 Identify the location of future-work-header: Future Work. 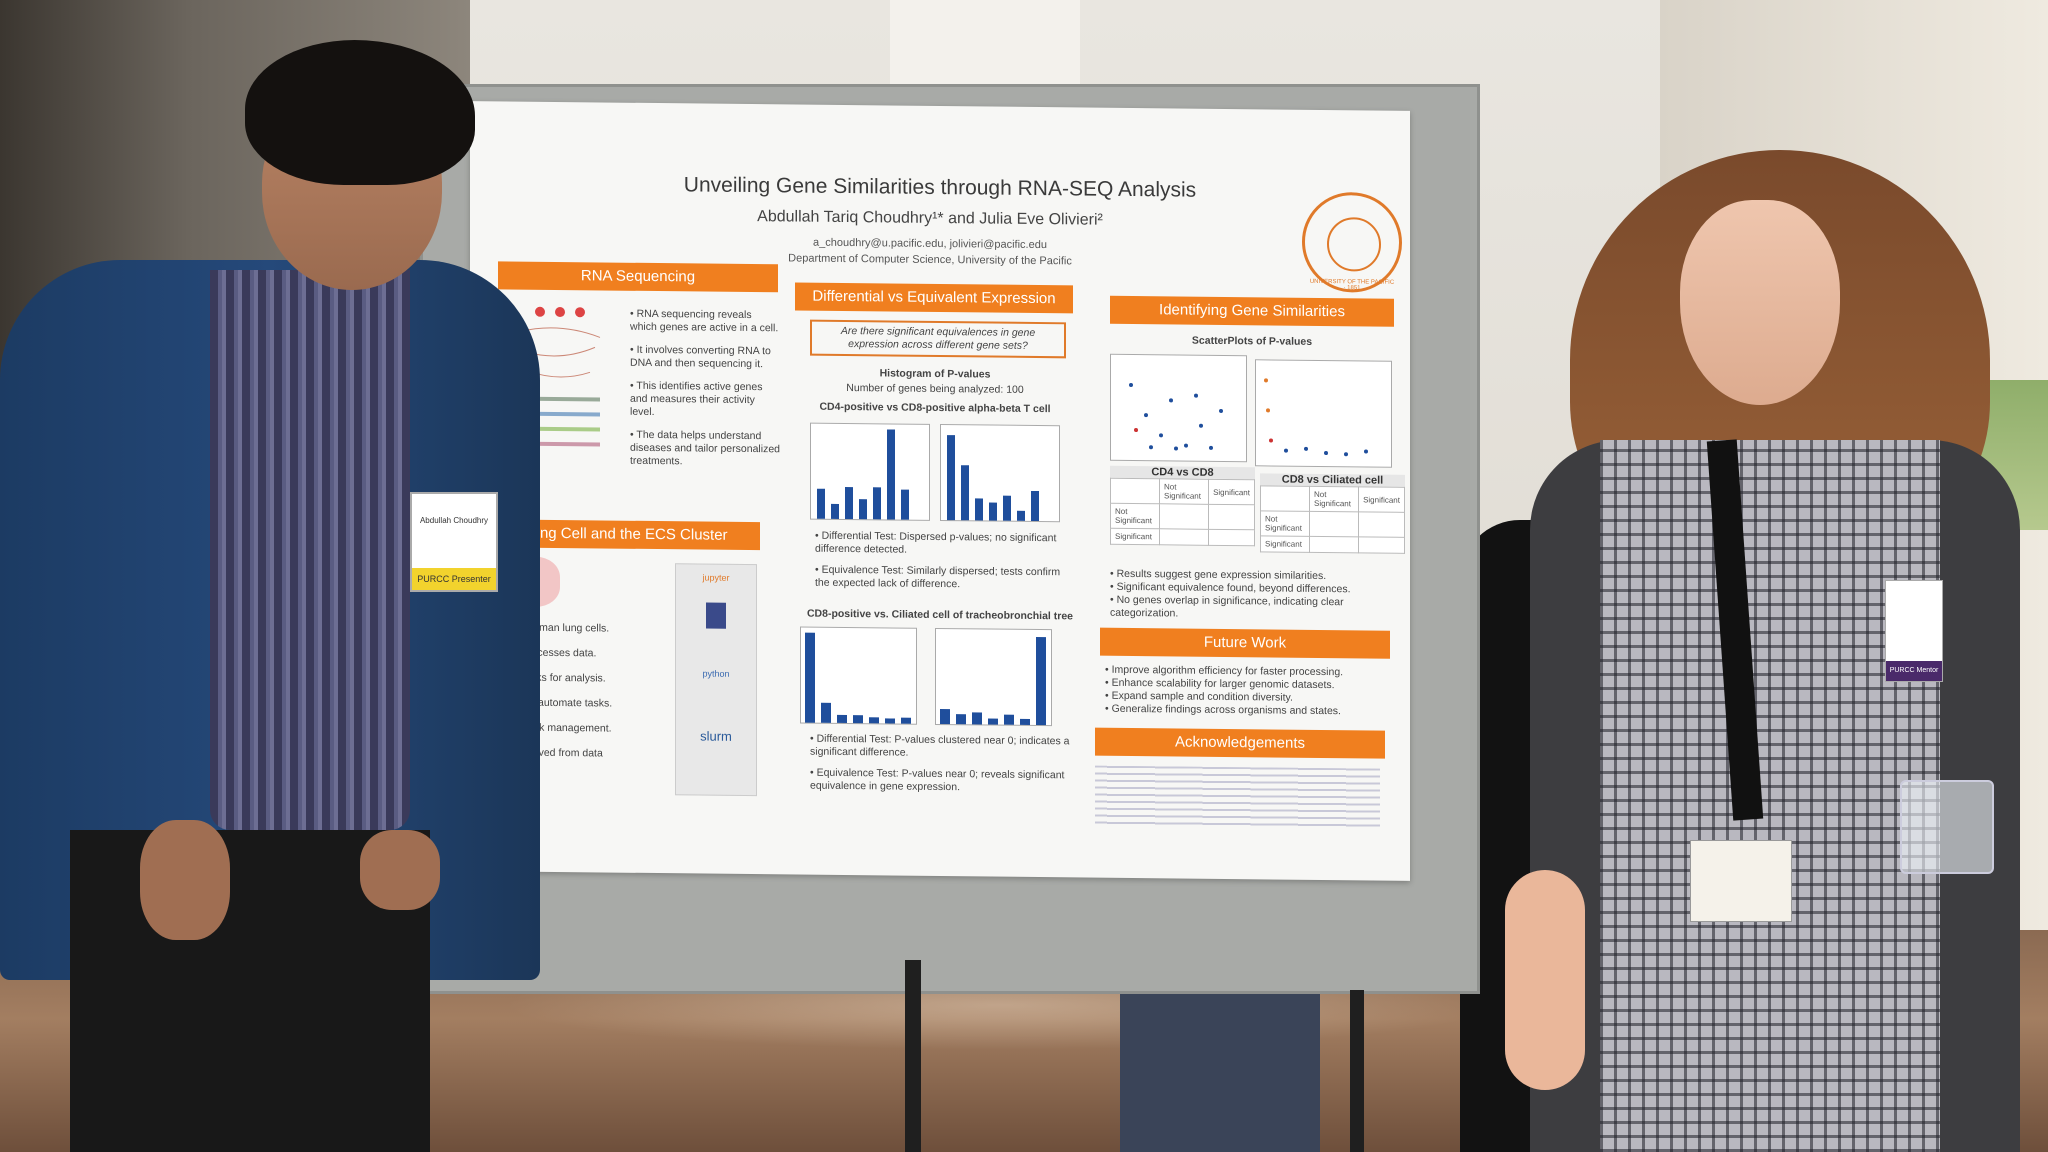
(1245, 643).